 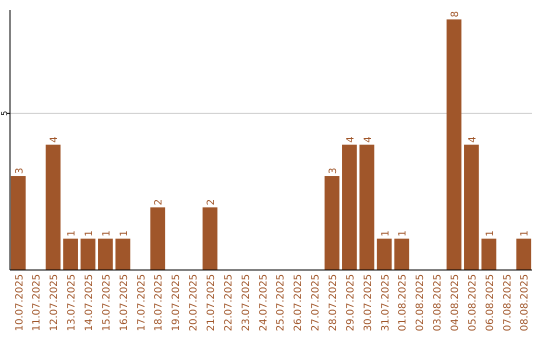 What do you see at coordinates (298, 303) in the screenshot?
I see `x-tick-label: 26.07.2025` at bounding box center [298, 303].